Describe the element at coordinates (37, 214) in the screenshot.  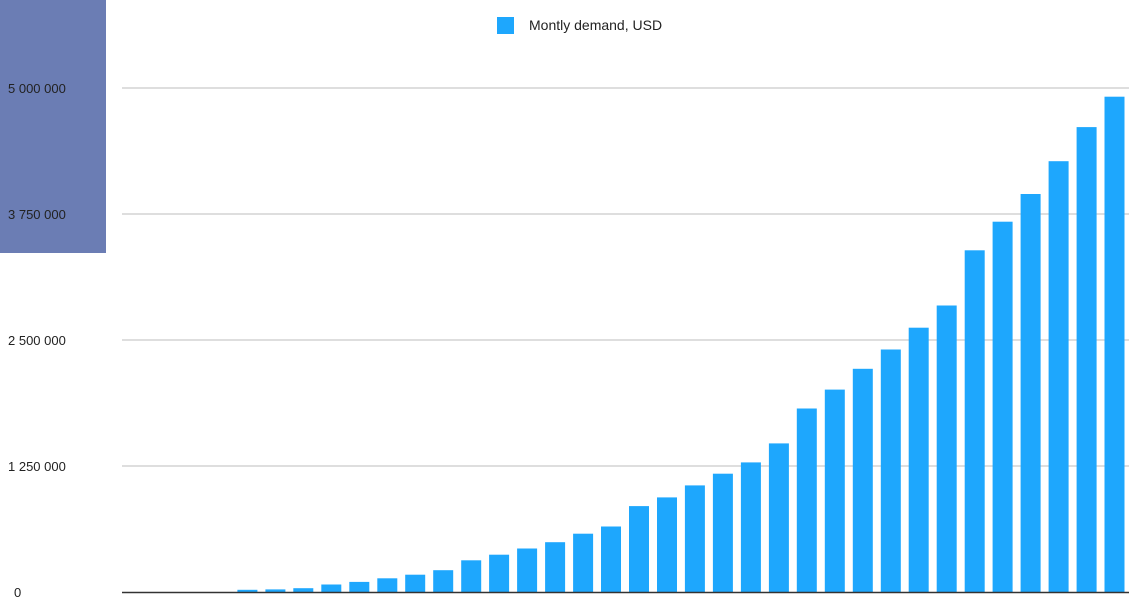
I see `y-tick-label: 3 750 000` at that location.